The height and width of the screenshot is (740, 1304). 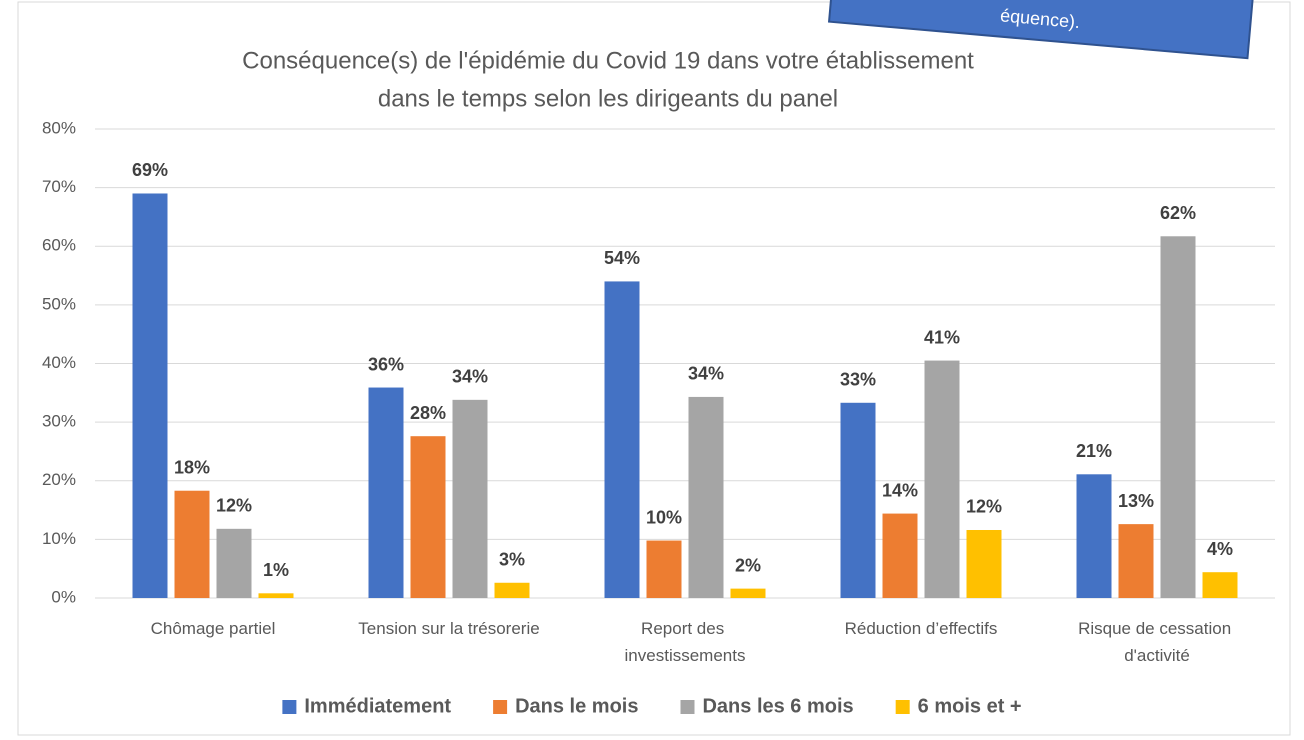 What do you see at coordinates (900, 490) in the screenshot?
I see `data-label: 14%` at bounding box center [900, 490].